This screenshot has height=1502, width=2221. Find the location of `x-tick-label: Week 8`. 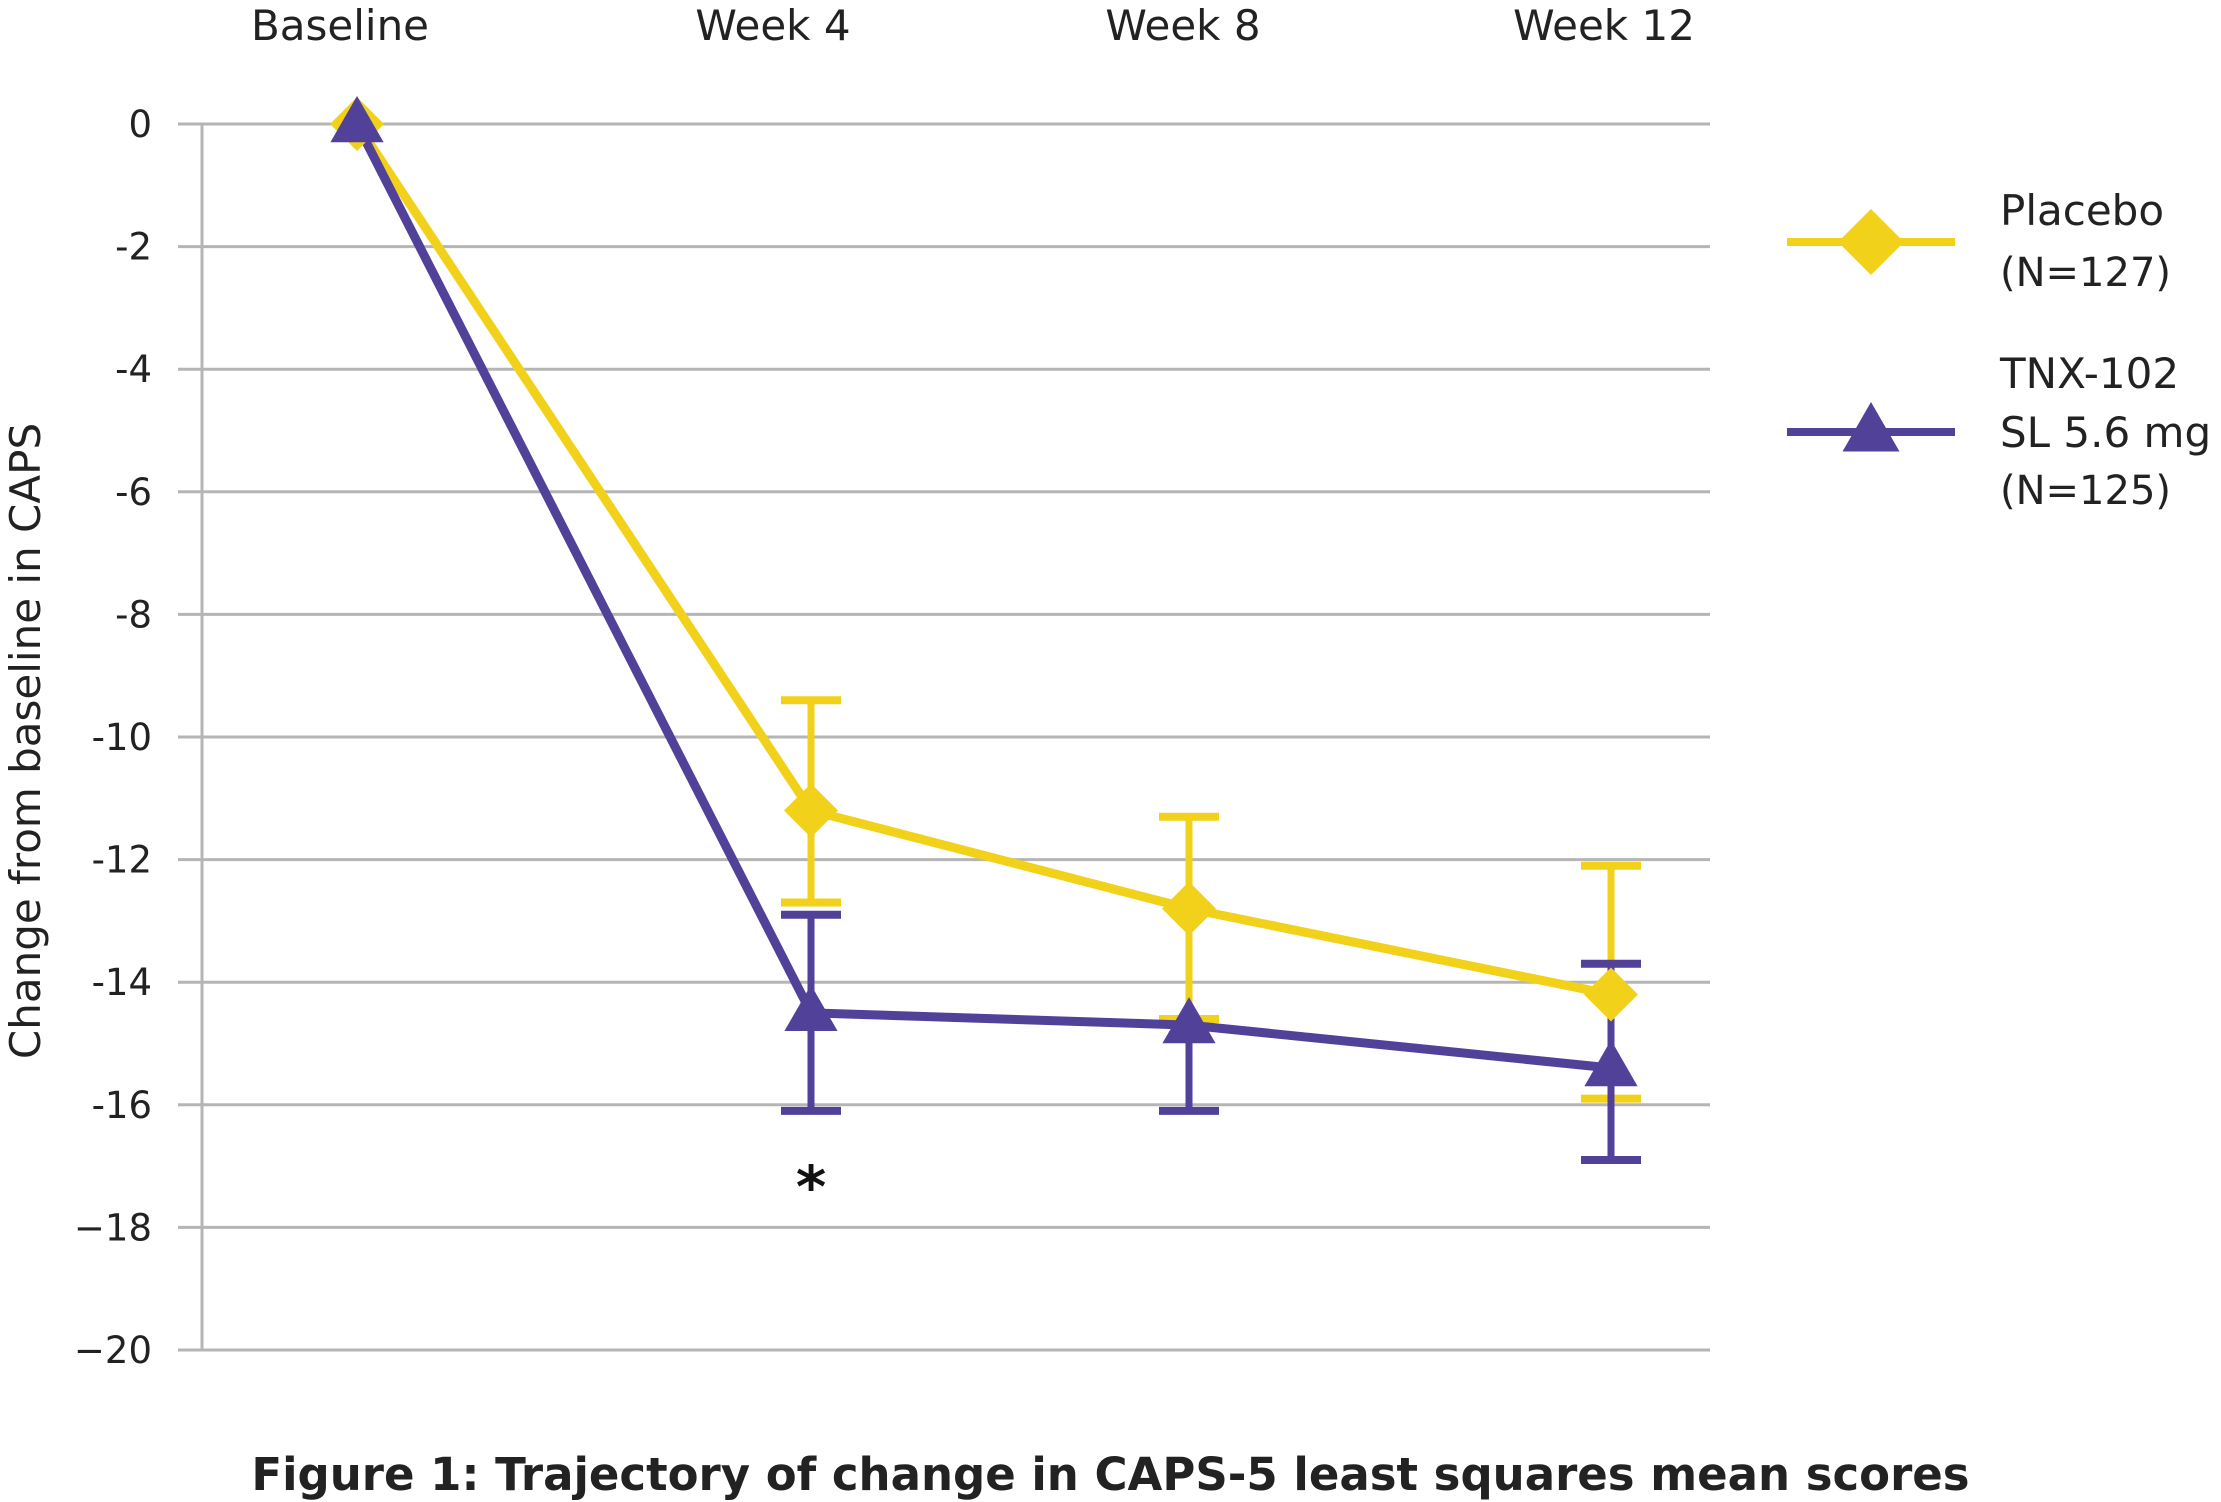

x-tick-label: Week 8 is located at coordinates (1182, 25).